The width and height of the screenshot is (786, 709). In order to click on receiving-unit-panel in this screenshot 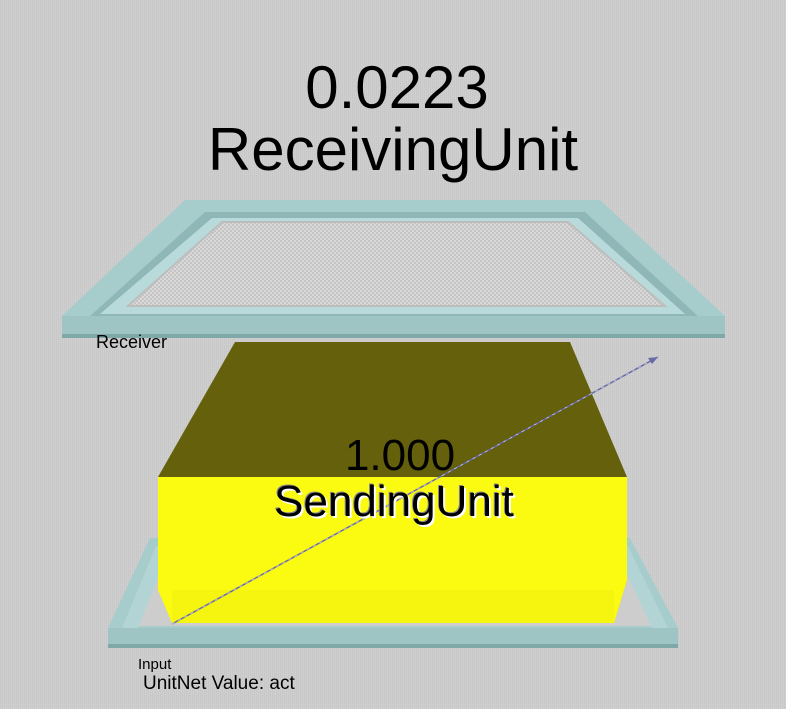, I will do `click(396, 264)`.